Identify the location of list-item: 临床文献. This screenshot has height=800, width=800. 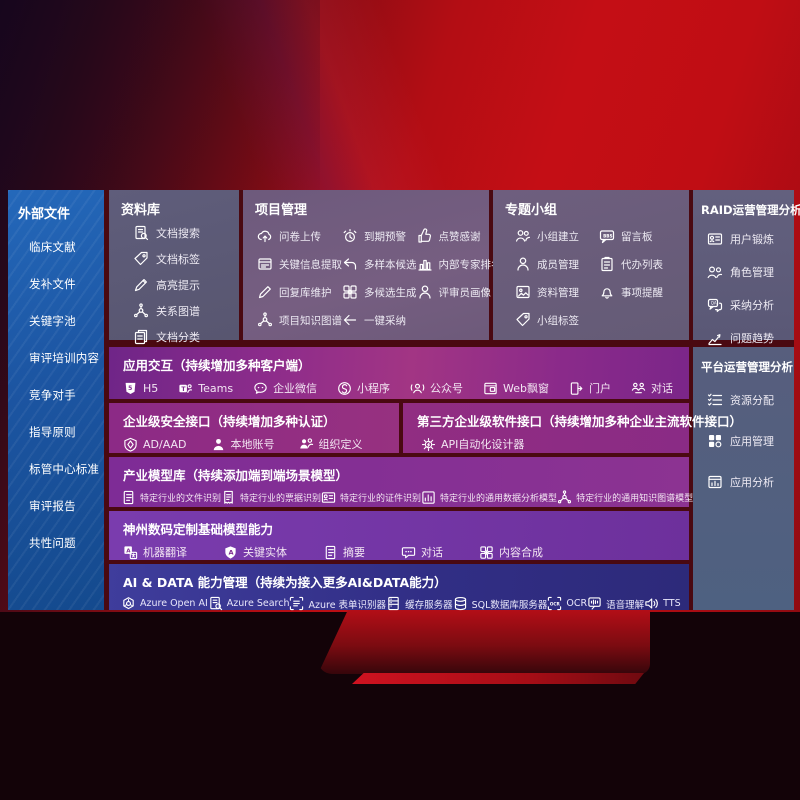
(56, 246).